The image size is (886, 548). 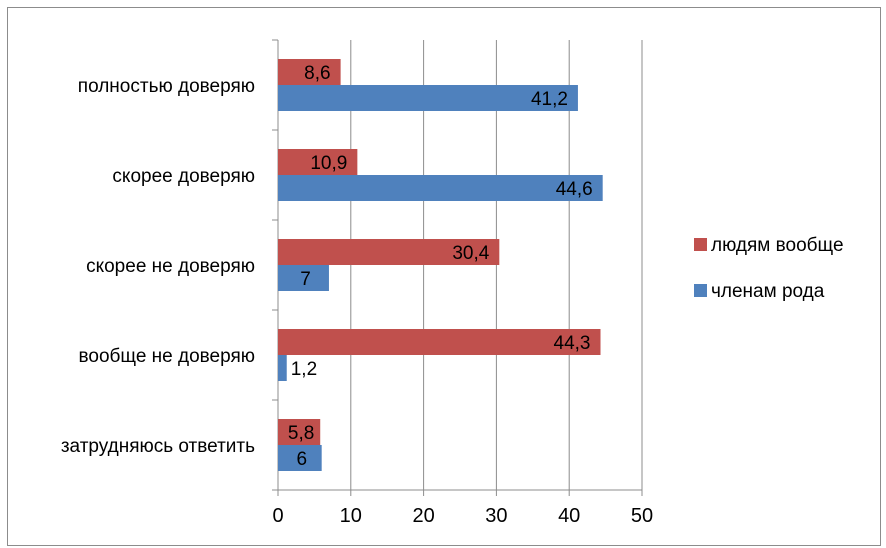 I want to click on data-label: 8,6, so click(x=317, y=73).